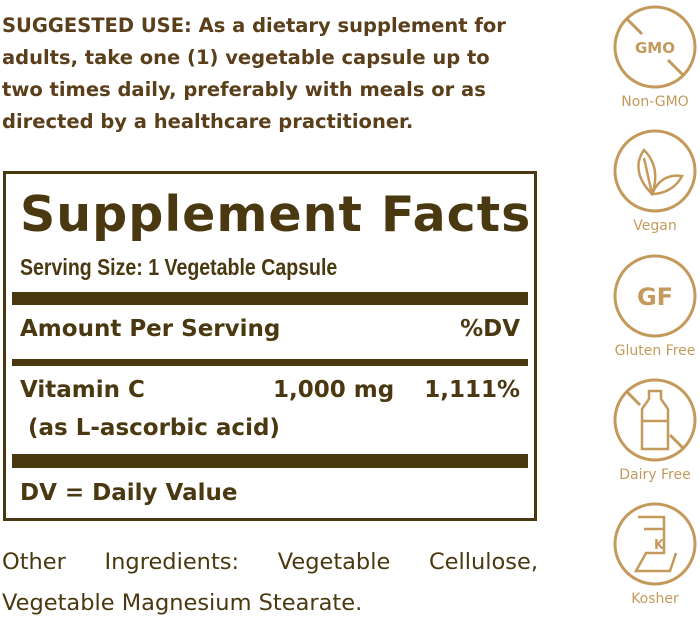 The image size is (700, 624). I want to click on kosher-icon: K, so click(655, 544).